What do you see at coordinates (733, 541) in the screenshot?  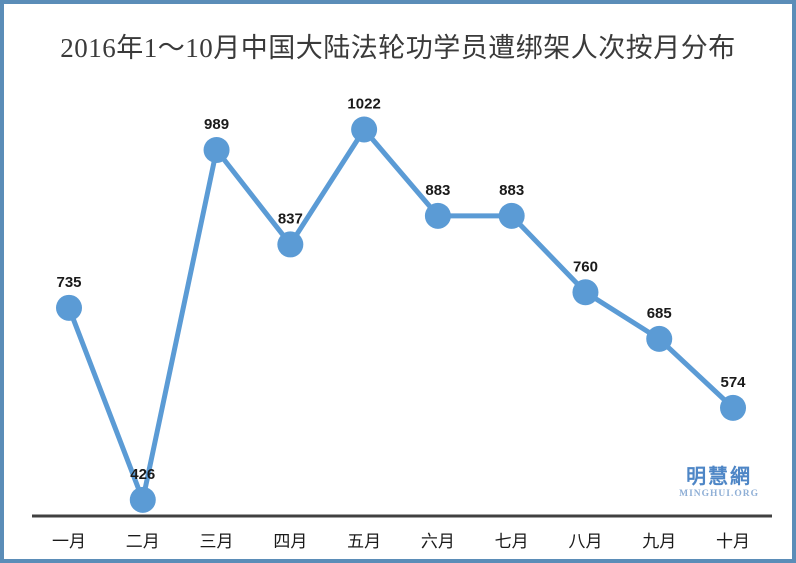 I see `x-tick-label: 十月` at bounding box center [733, 541].